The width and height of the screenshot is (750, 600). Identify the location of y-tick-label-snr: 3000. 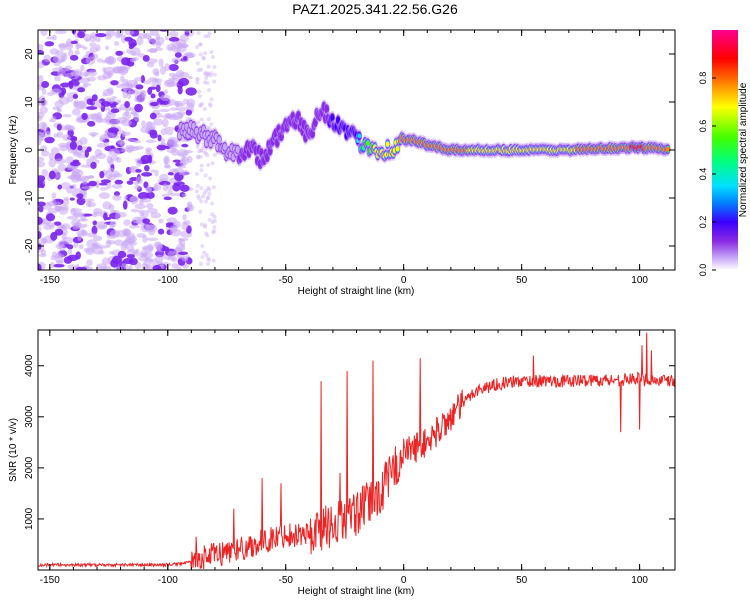
(29, 416).